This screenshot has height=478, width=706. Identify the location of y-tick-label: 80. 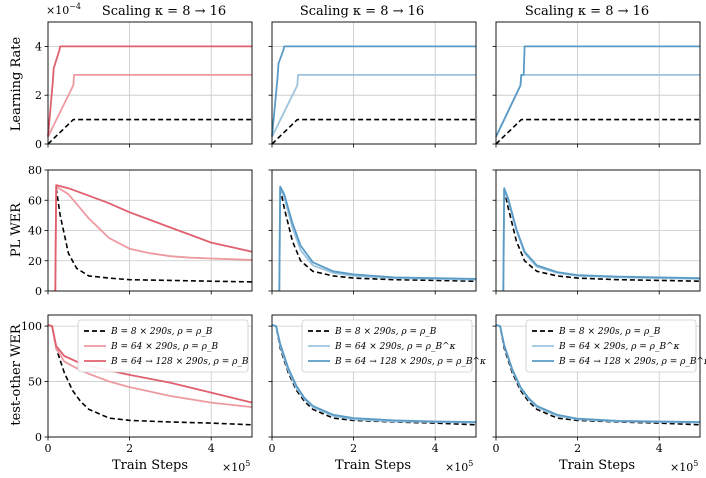
(35, 170).